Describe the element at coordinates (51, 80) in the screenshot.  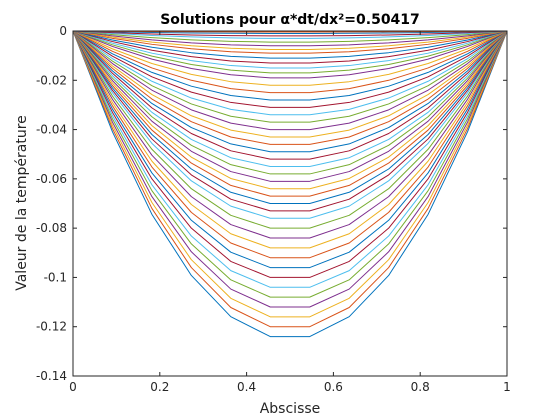
I see `y-tick-label: -0.02` at that location.